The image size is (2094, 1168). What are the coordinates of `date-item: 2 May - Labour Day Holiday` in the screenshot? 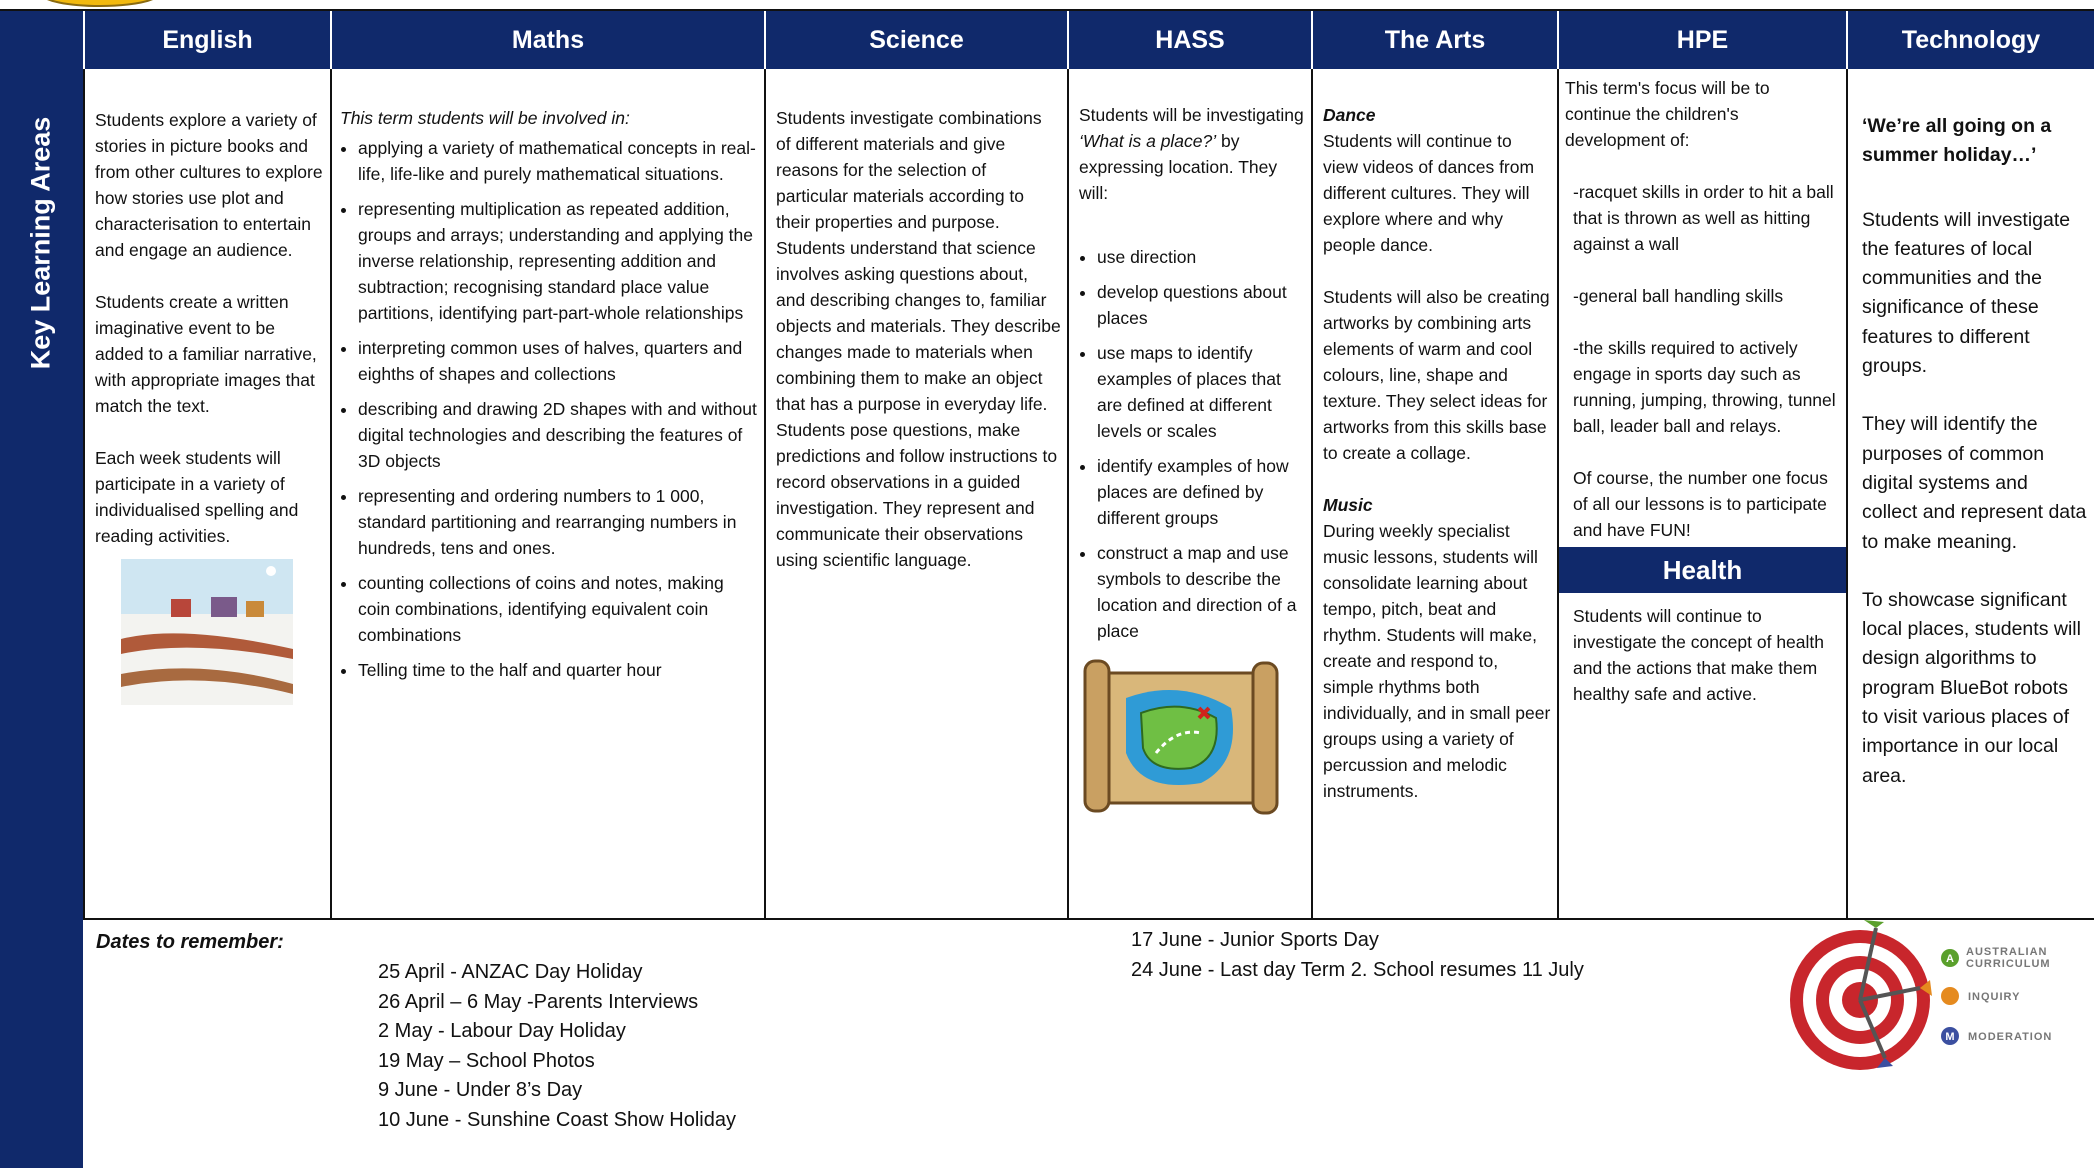 It's located at (502, 1031).